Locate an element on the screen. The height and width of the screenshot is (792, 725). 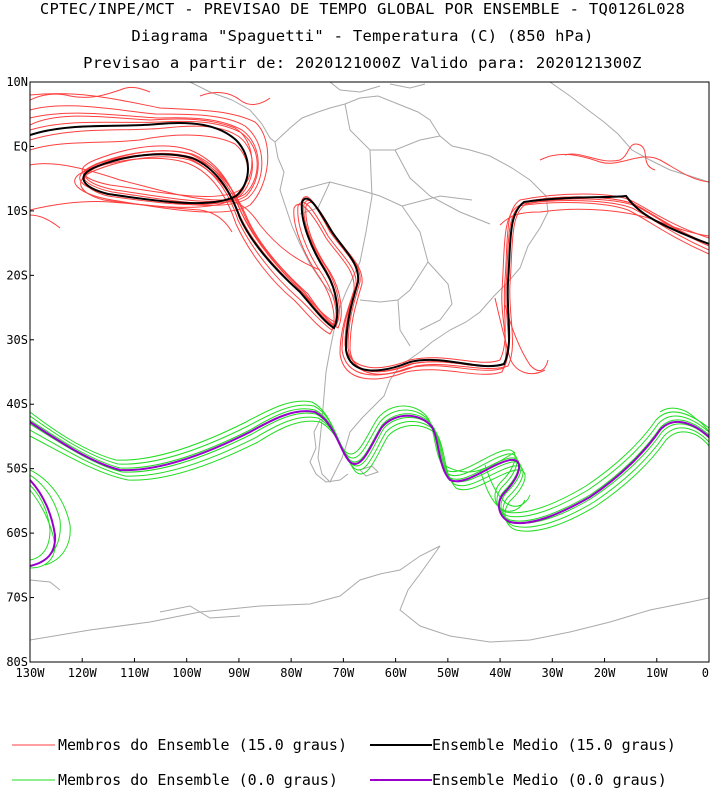
lat-tick-label: 10N is located at coordinates (17, 82).